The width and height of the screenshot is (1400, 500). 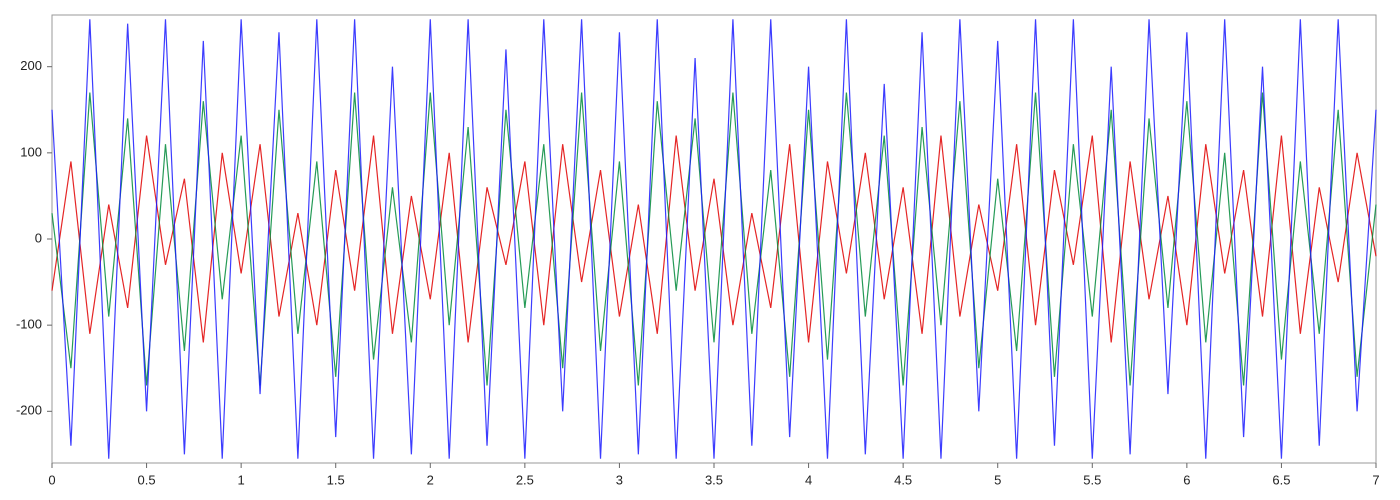 What do you see at coordinates (29, 410) in the screenshot?
I see `y-tick-label: -200` at bounding box center [29, 410].